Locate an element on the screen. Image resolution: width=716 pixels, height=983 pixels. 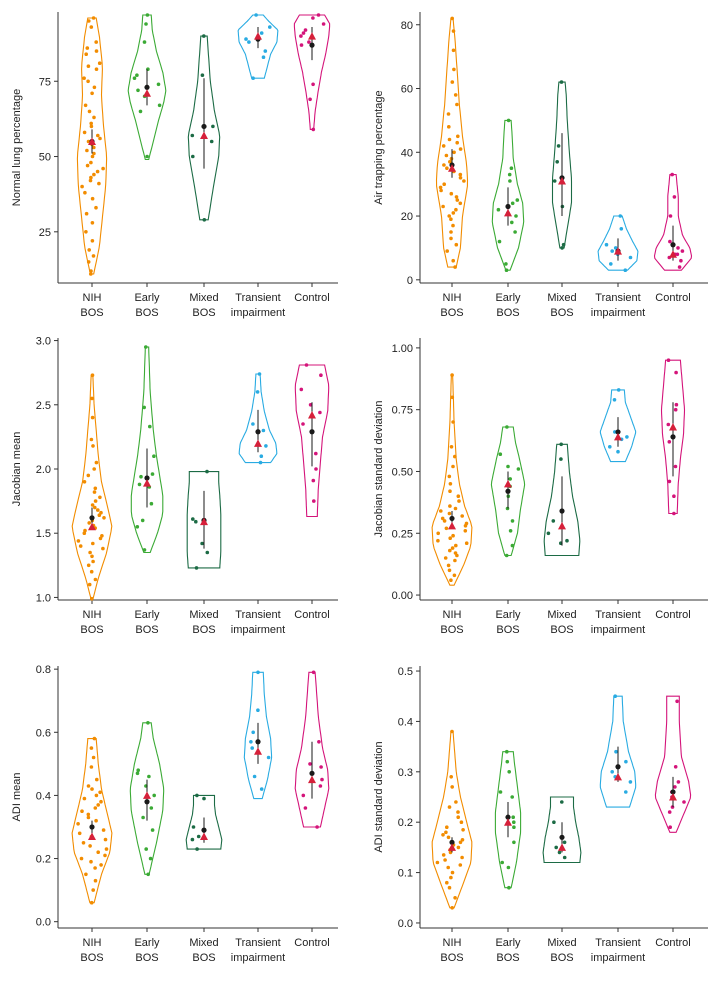
y-tick-label: 40 is located at coordinates (407, 153).